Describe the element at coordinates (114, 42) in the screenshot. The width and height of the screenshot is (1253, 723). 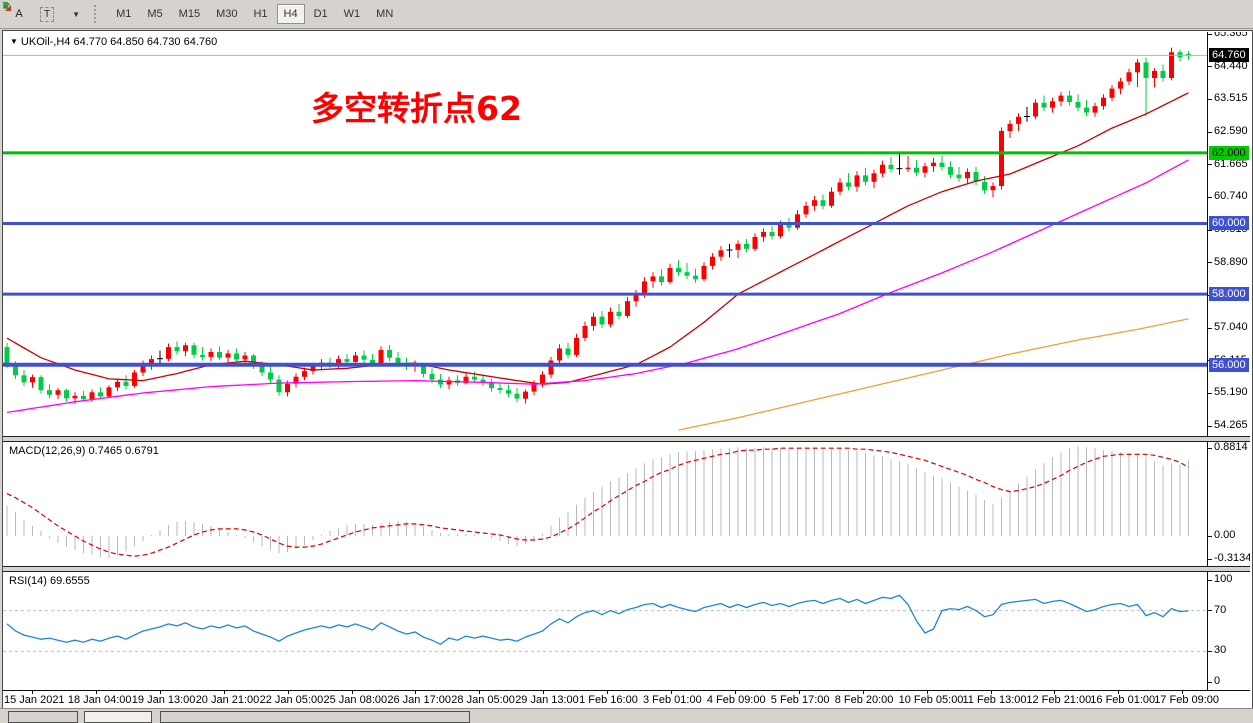
I see `chart-title: ▼ UKOil-,H4 64.770 64.850 64.730 64.760` at that location.